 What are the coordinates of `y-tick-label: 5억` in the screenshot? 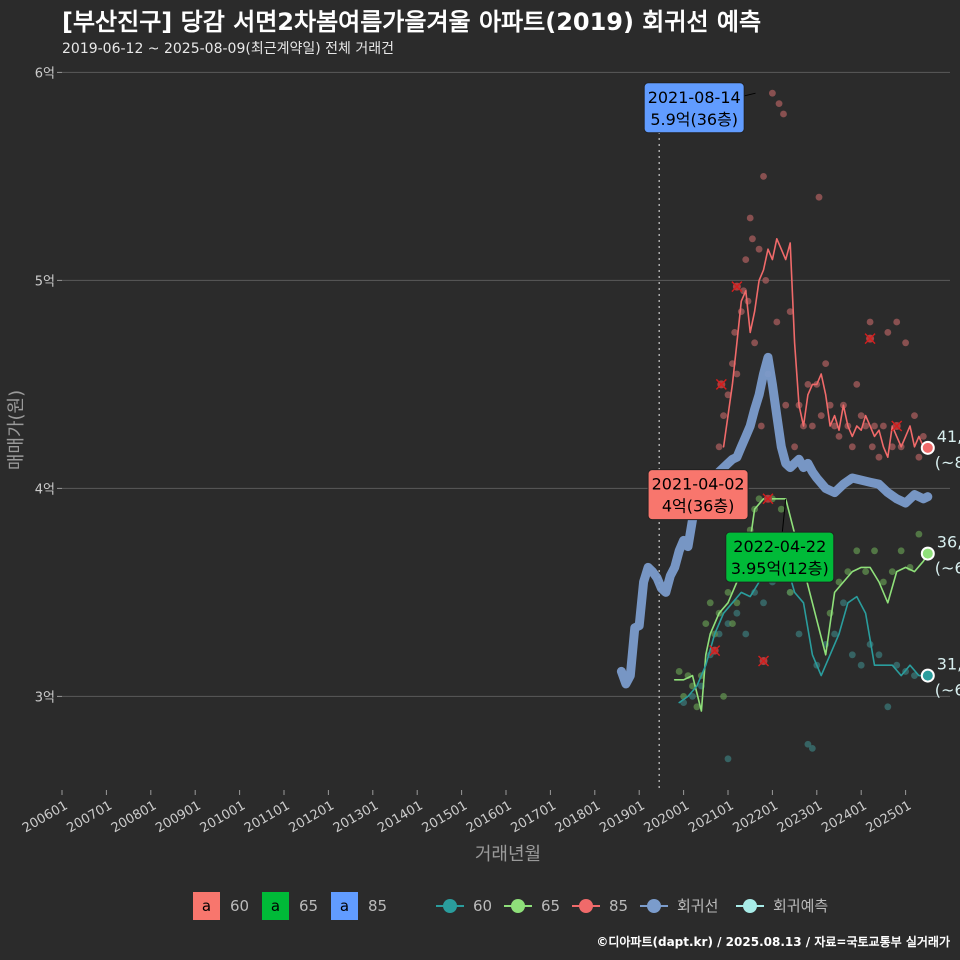 It's located at (45, 281).